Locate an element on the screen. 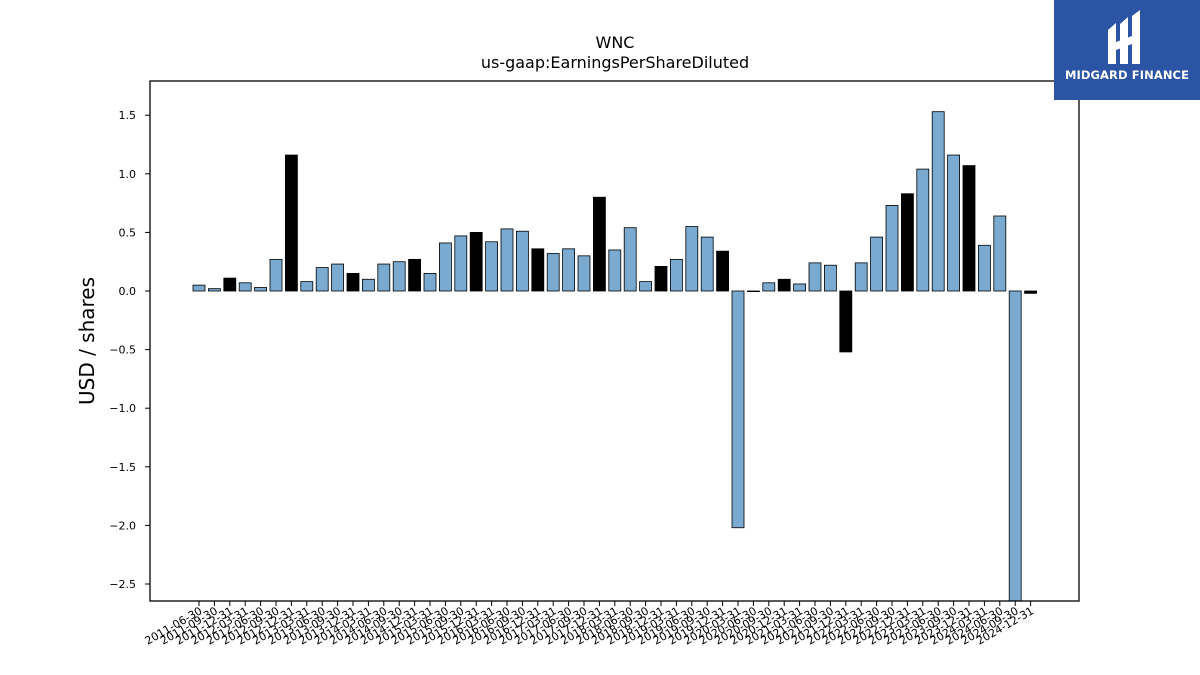 The height and width of the screenshot is (675, 1200). chart-title: WNC is located at coordinates (615, 42).